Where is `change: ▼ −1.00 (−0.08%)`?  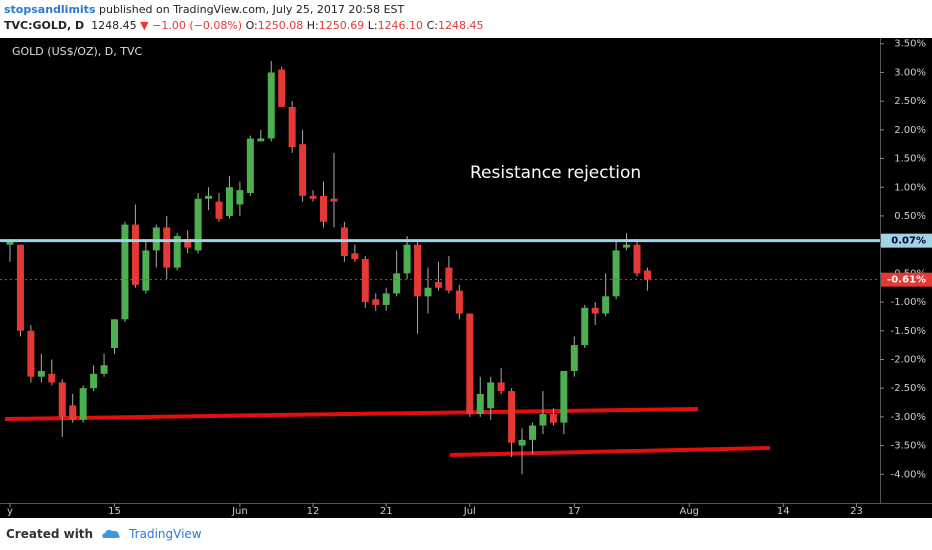 change: ▼ −1.00 (−0.08%) is located at coordinates (191, 25).